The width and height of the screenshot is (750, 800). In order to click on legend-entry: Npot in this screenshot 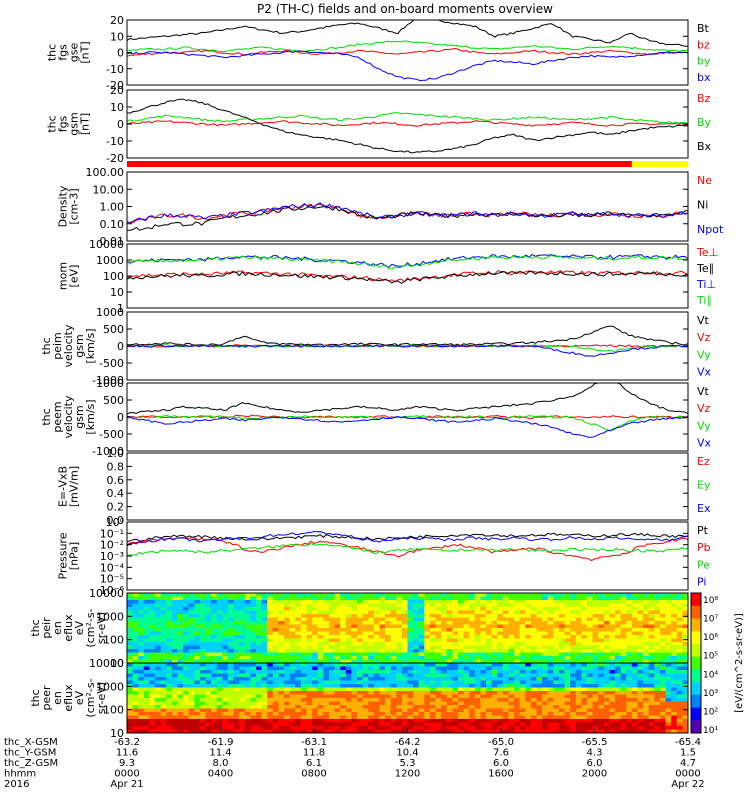, I will do `click(710, 229)`.